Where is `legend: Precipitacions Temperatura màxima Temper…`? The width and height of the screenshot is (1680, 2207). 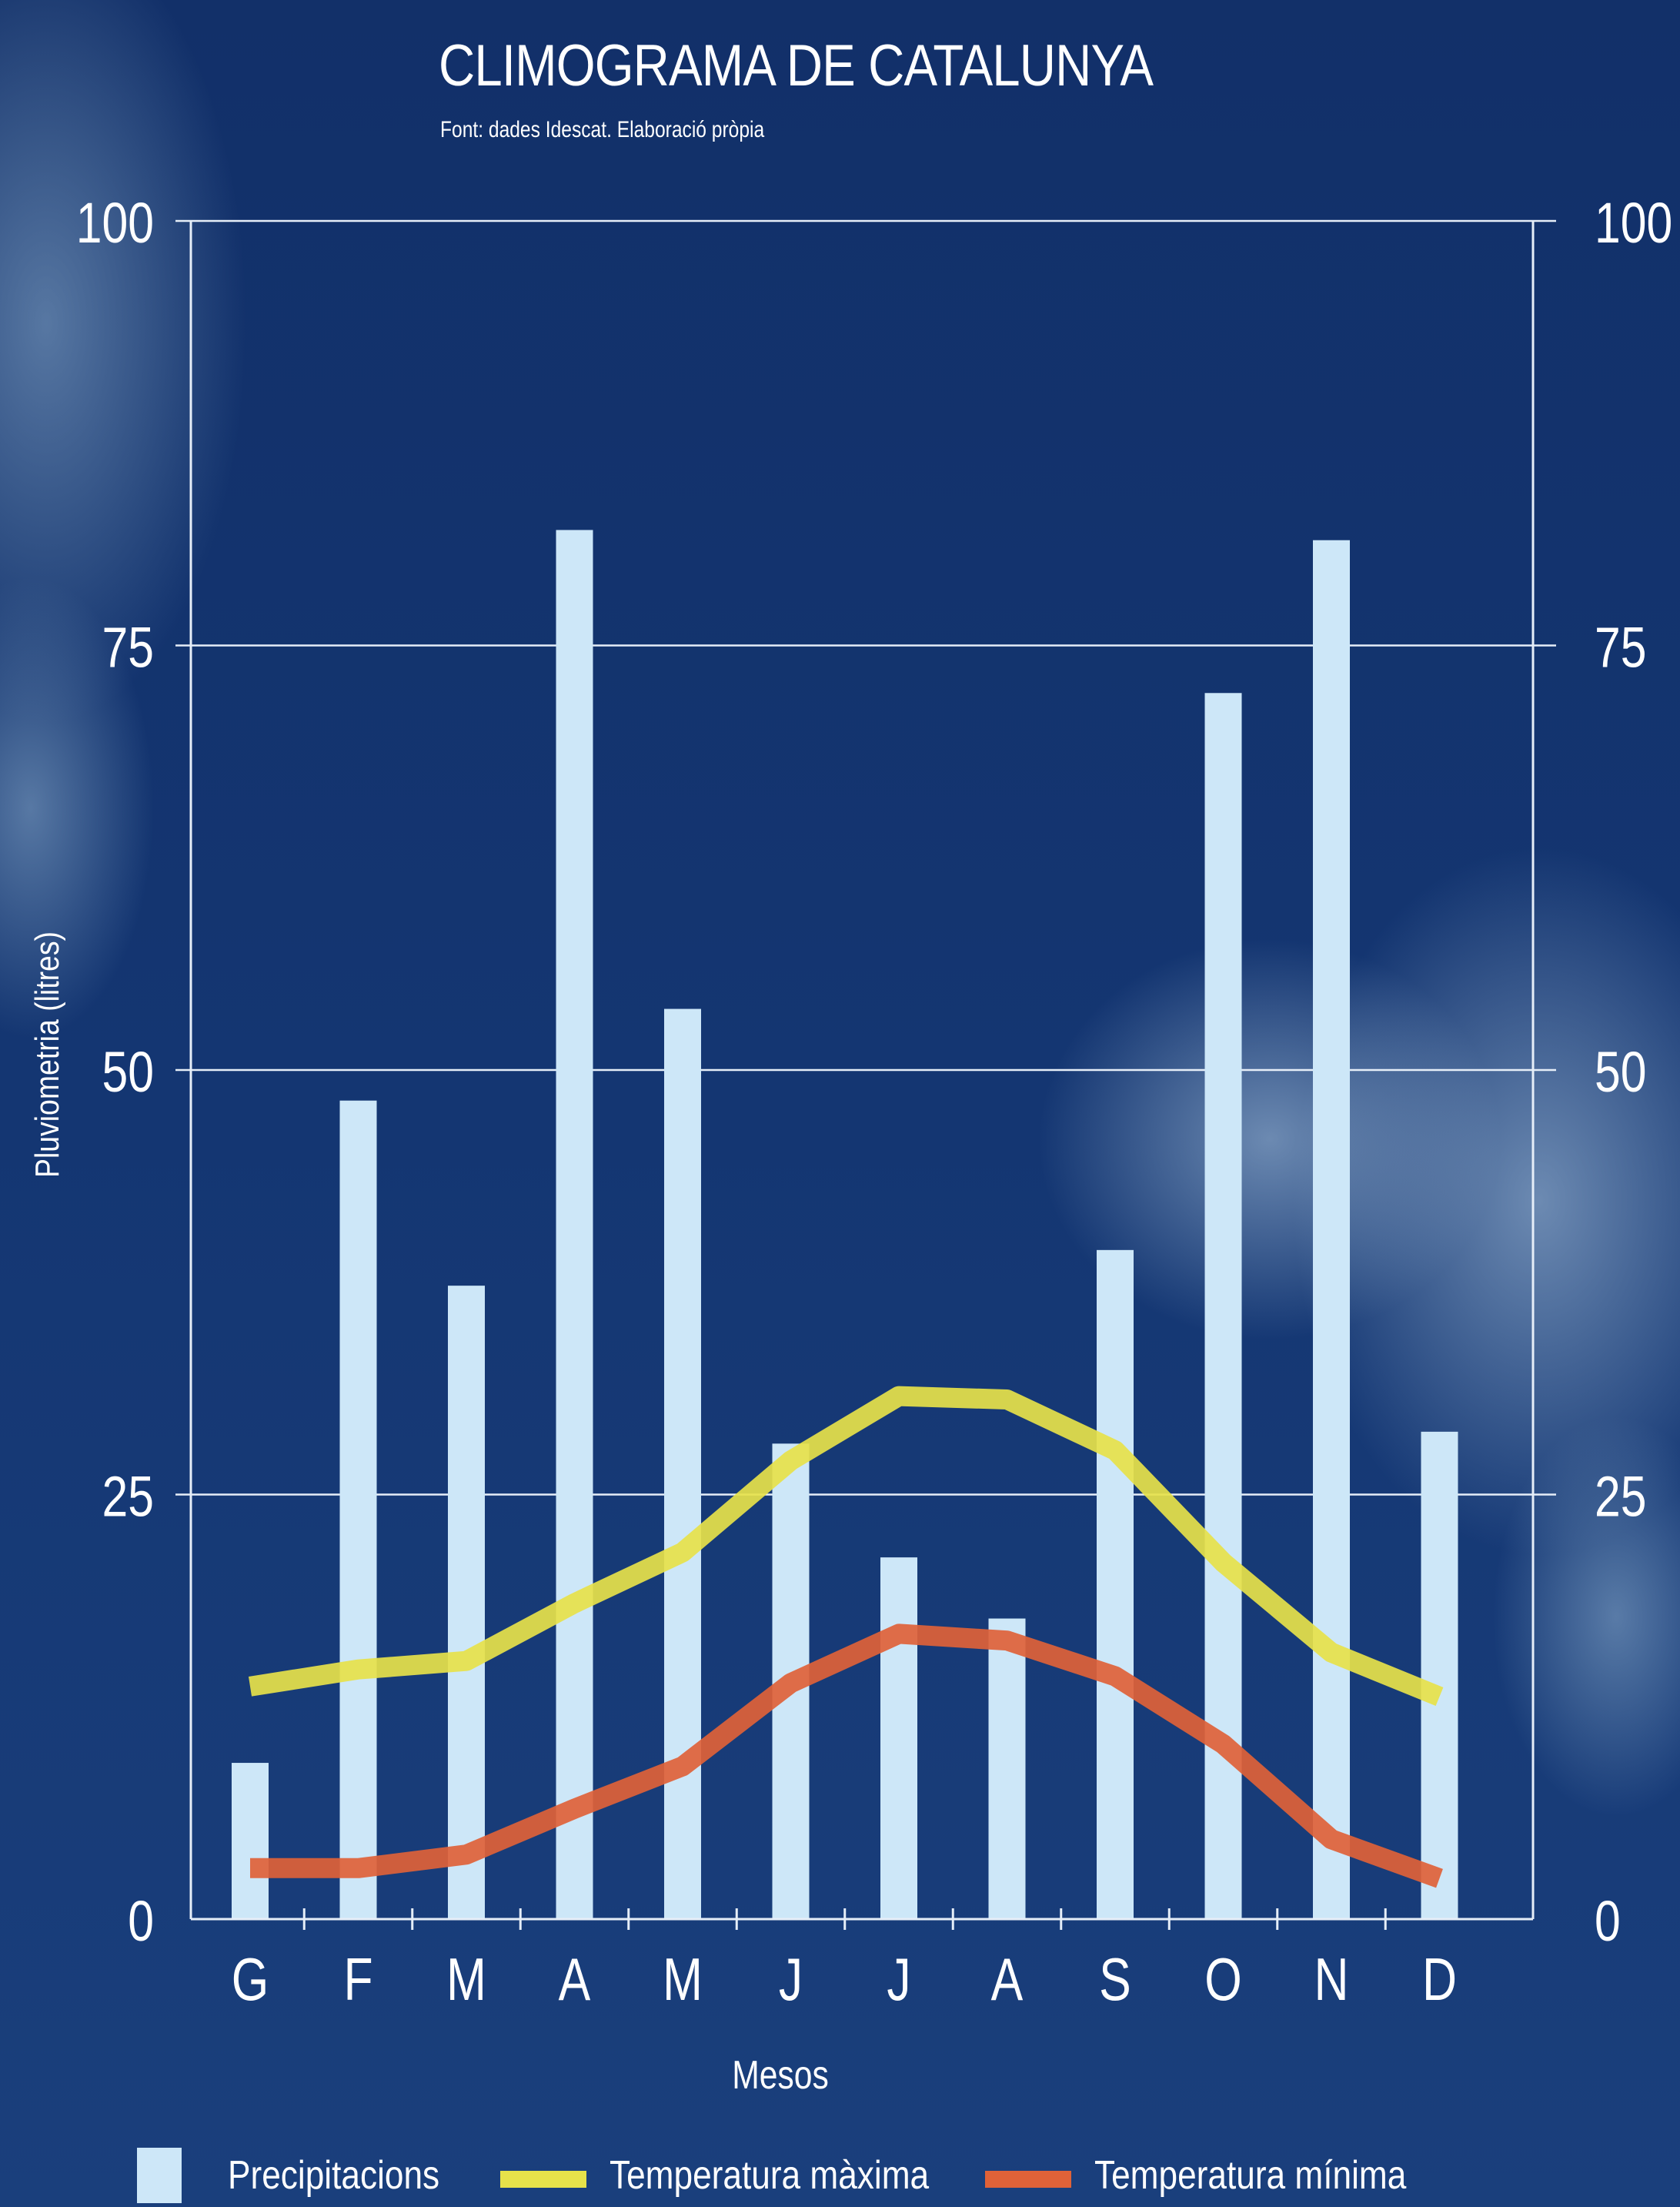 legend: Precipitacions Temperatura màxima Temper… is located at coordinates (840, 2178).